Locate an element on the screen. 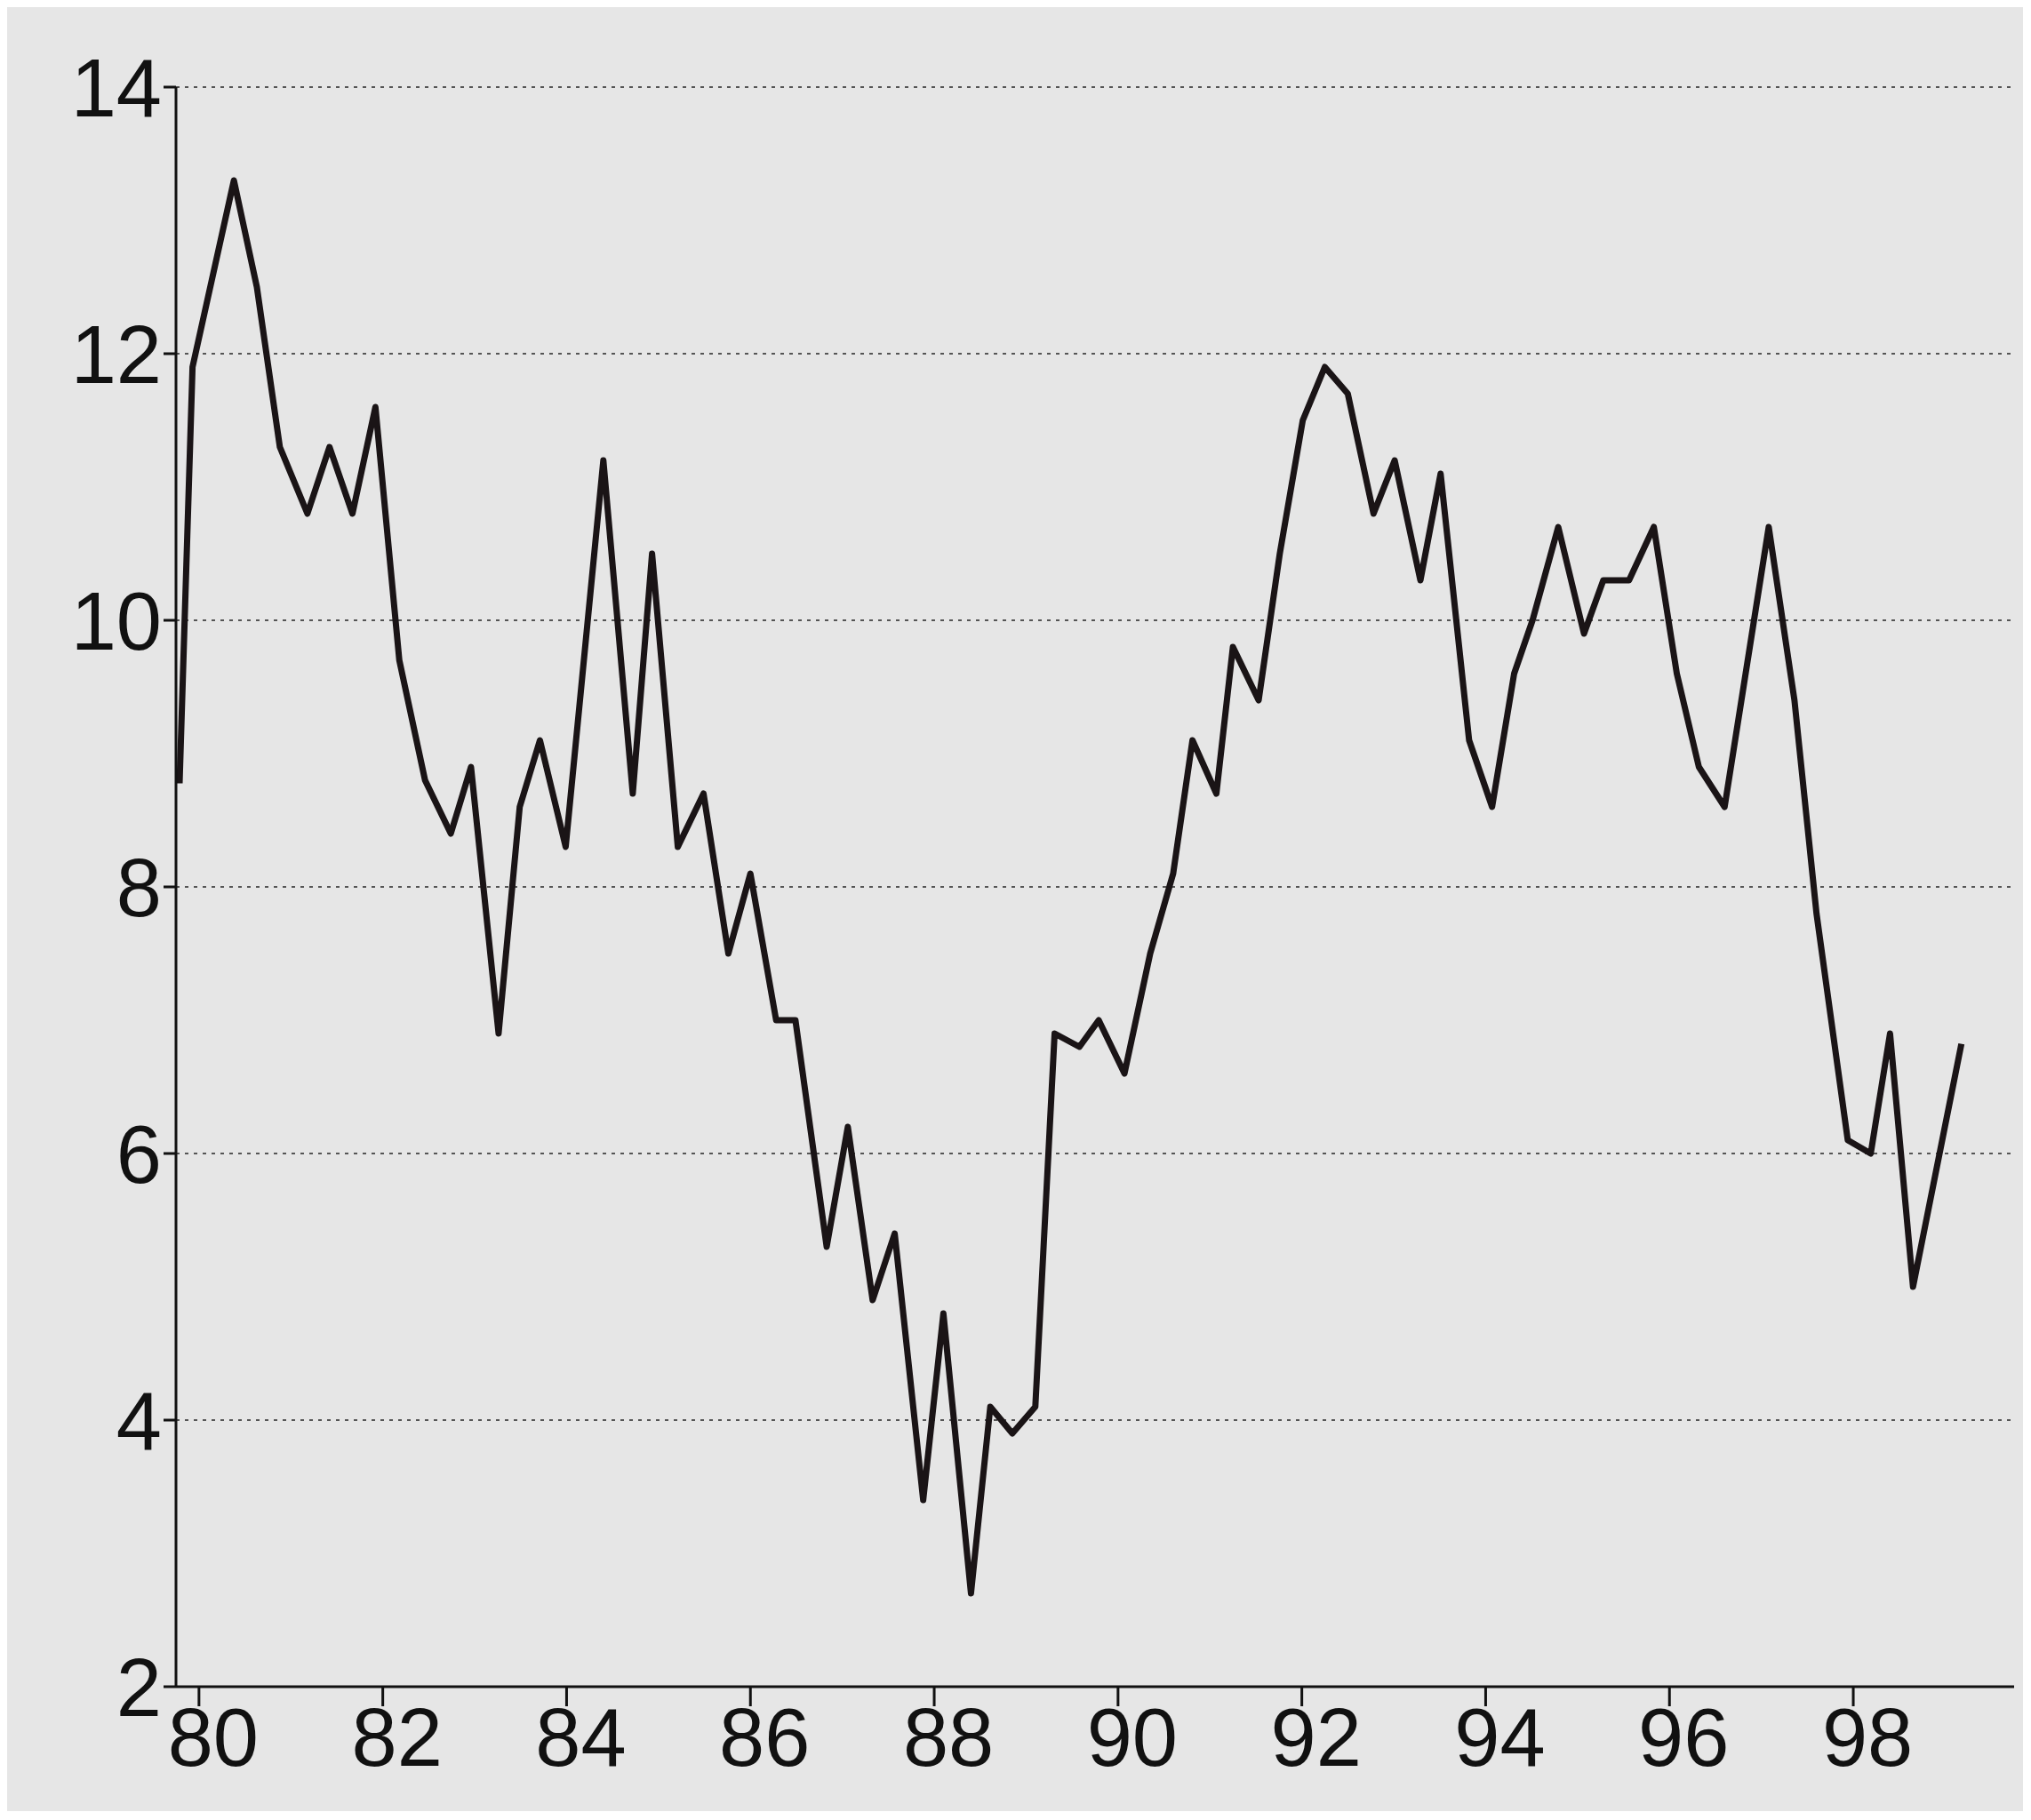  x-tick-label: 94 is located at coordinates (1500, 1738).